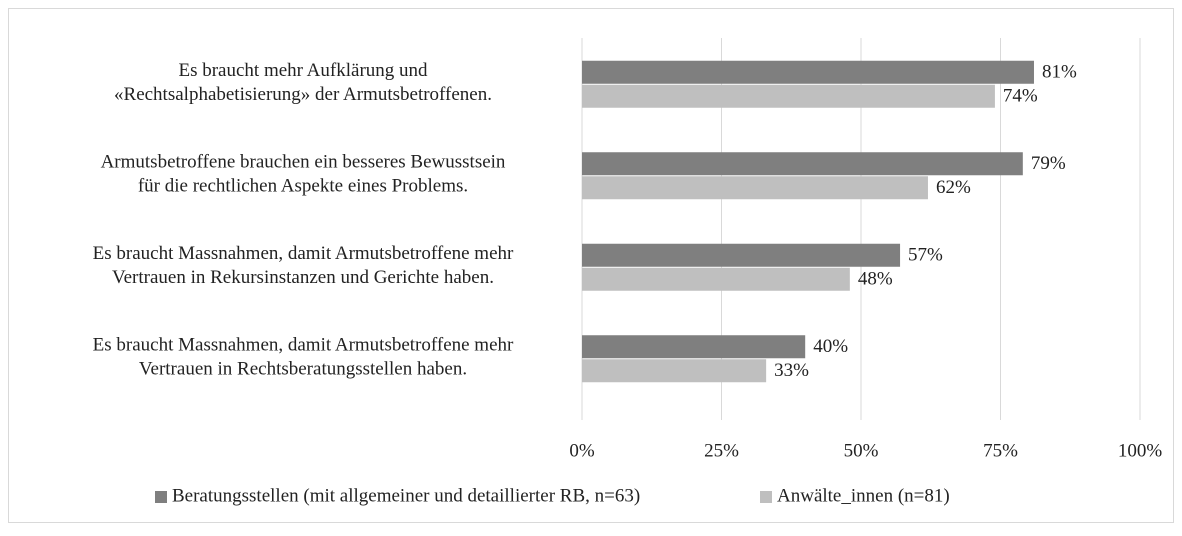 This screenshot has width=1182, height=536. What do you see at coordinates (721, 450) in the screenshot?
I see `x-tick-label: 25%` at bounding box center [721, 450].